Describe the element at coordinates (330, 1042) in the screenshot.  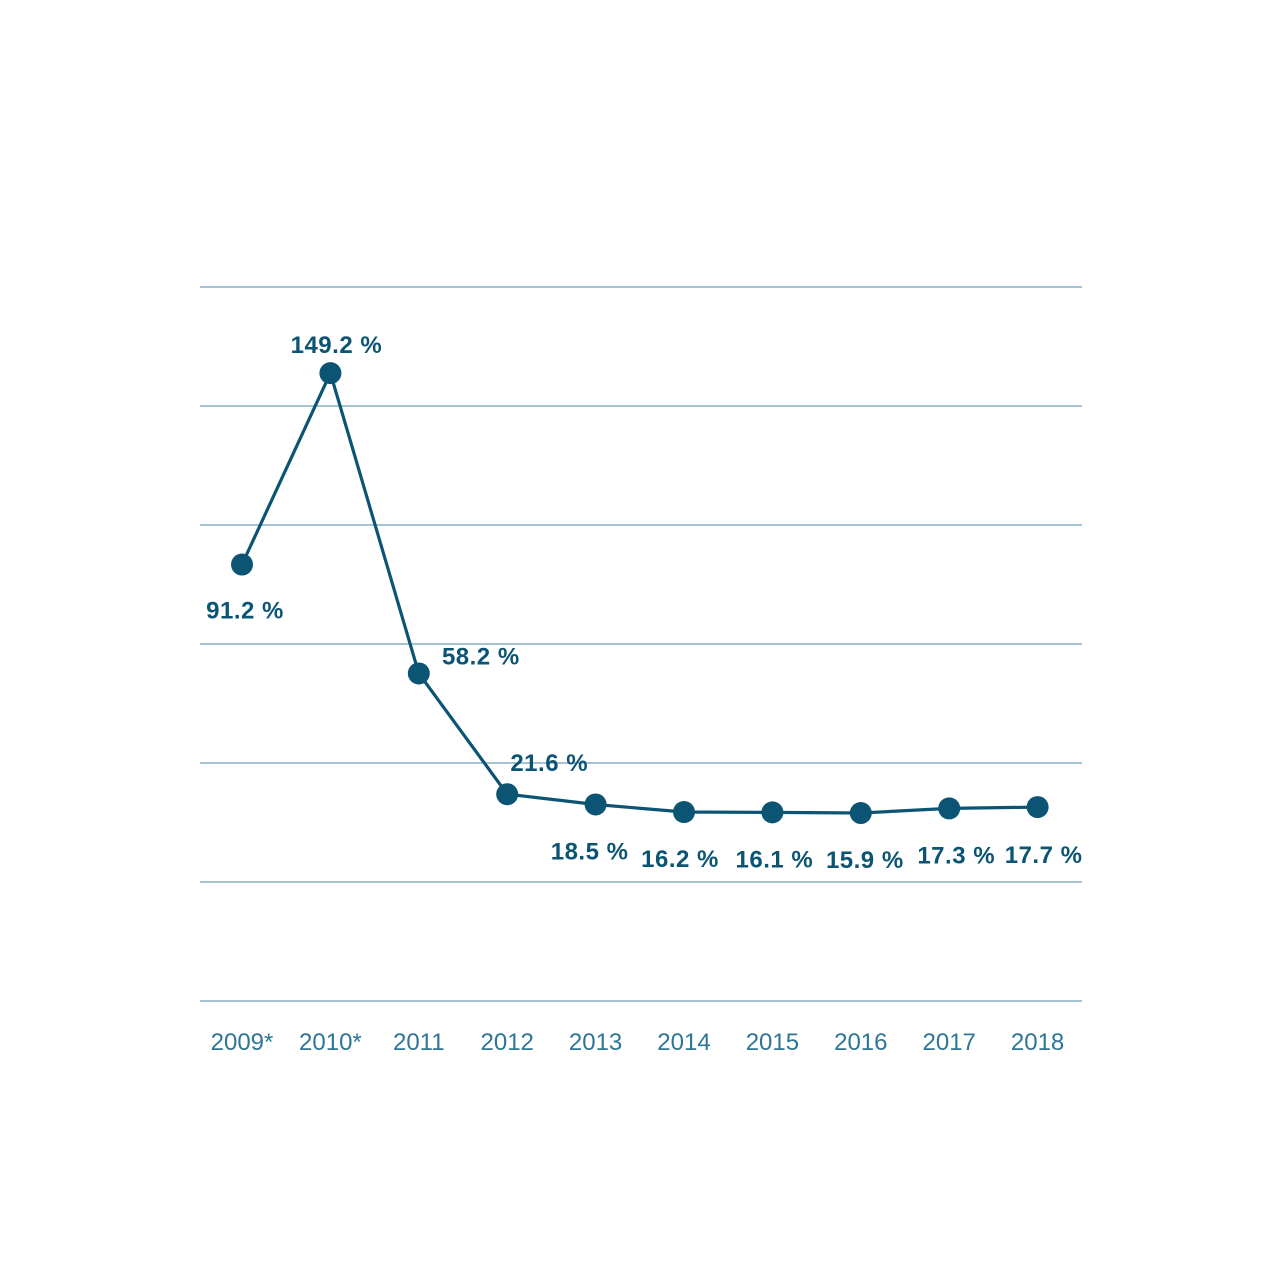
I see `x-tick-label: 2010*` at that location.